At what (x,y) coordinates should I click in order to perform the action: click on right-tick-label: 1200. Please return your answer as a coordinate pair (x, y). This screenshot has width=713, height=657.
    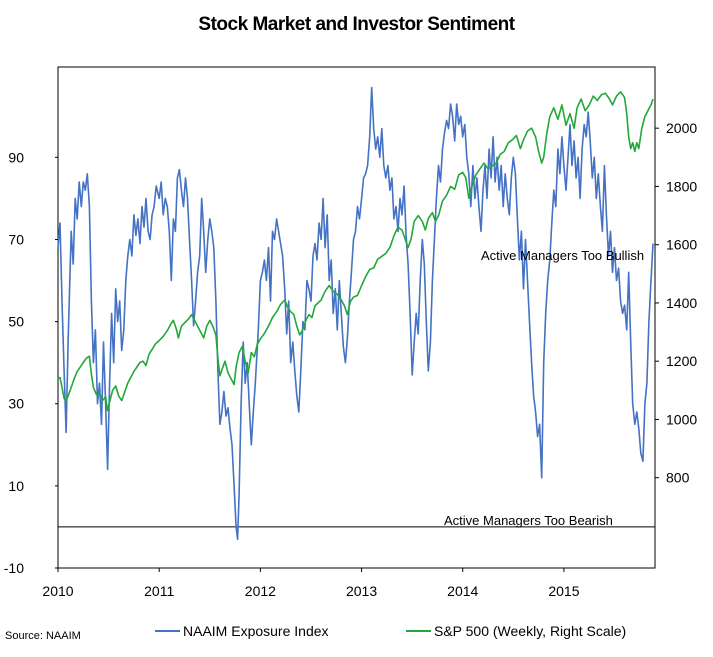
    Looking at the image, I should click on (681, 361).